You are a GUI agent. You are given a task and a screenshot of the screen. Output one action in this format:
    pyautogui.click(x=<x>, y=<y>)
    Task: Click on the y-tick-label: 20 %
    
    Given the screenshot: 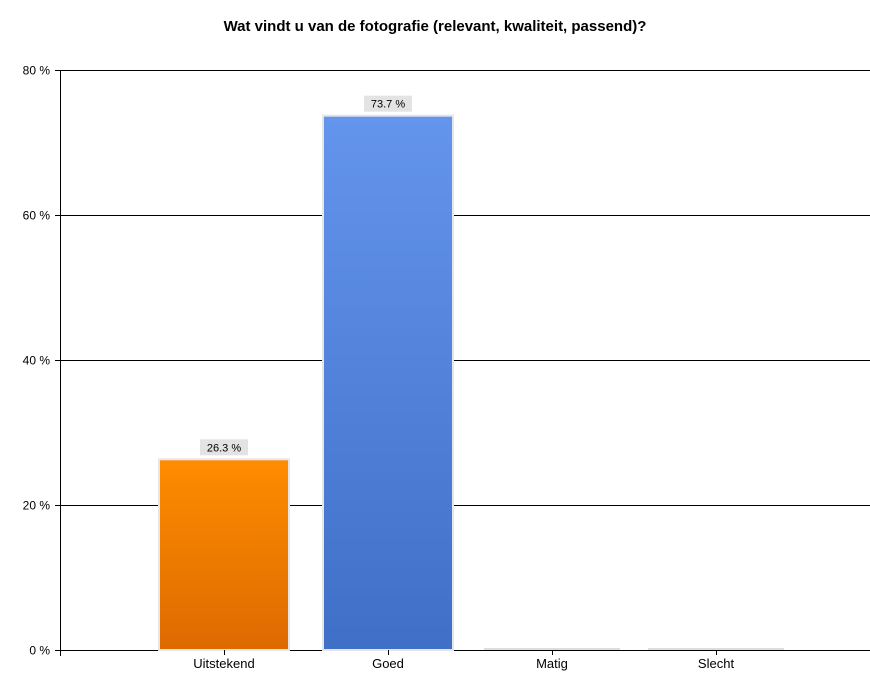 What is the action you would take?
    pyautogui.click(x=37, y=506)
    